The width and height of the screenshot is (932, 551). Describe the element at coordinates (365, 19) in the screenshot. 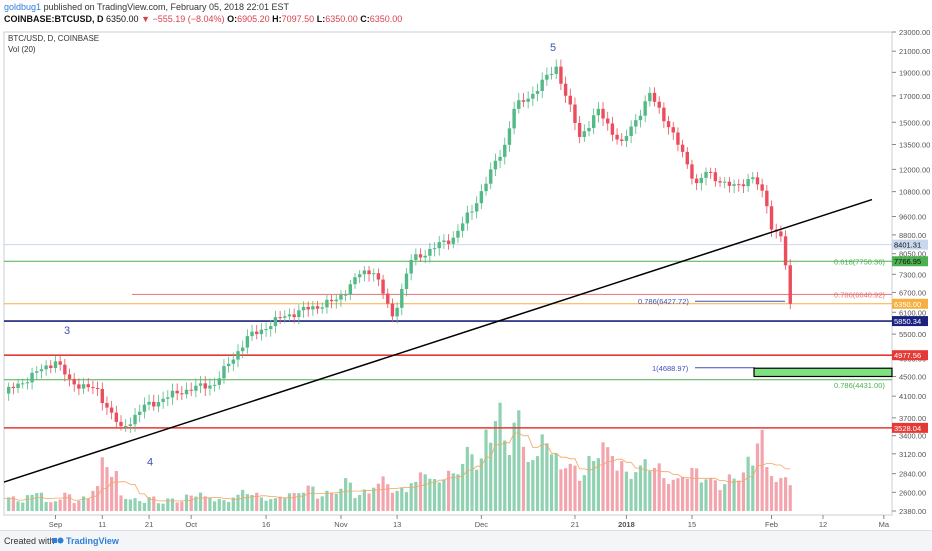

I see `close-label: C:` at that location.